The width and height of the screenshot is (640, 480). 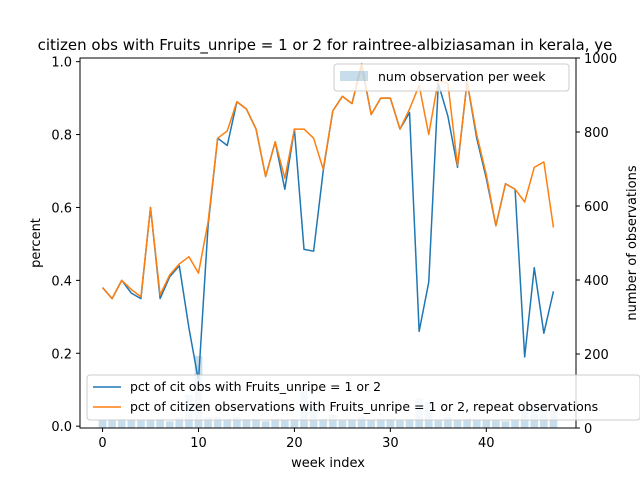 I want to click on y2-tick-label: 1000, so click(x=600, y=59).